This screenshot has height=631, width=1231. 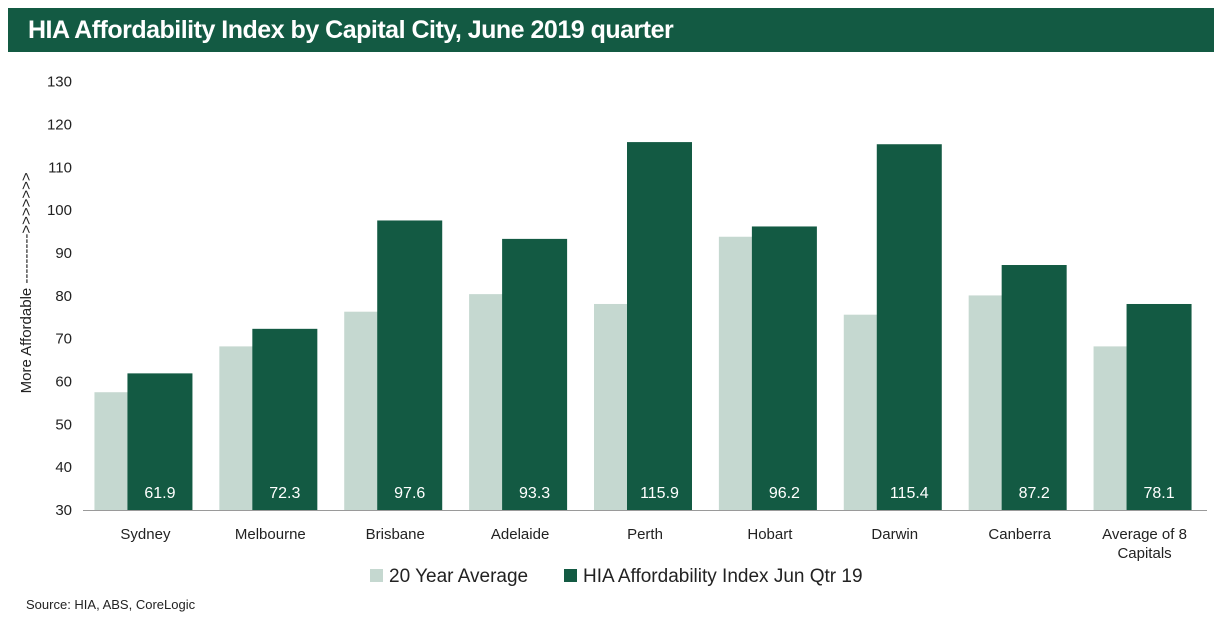 I want to click on legend-swatch-20yr-avg, so click(x=376, y=575).